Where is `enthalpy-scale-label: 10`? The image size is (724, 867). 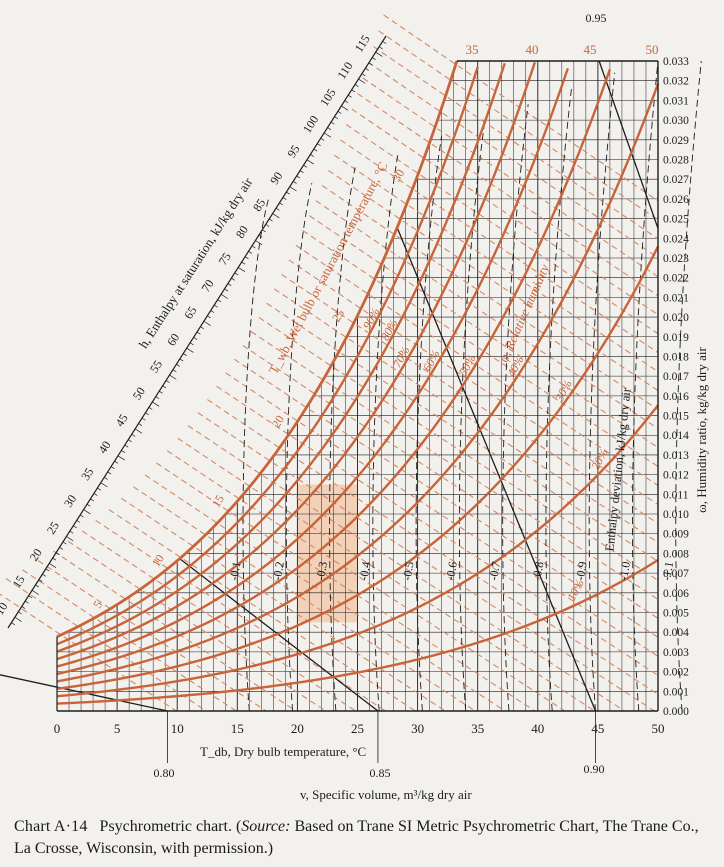
enthalpy-scale-label: 10 is located at coordinates (5, 609).